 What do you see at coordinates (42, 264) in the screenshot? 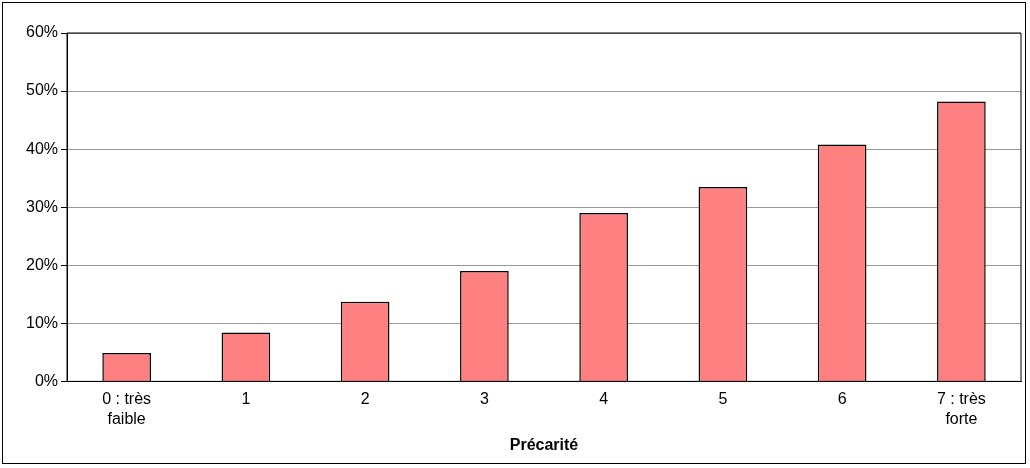
I see `y-tick-label: 20%` at bounding box center [42, 264].